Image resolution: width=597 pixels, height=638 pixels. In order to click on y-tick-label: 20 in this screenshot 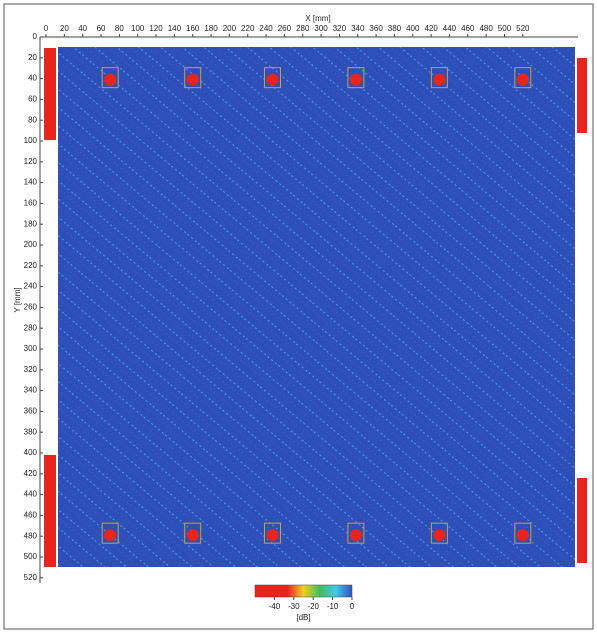, I will do `click(32, 57)`.